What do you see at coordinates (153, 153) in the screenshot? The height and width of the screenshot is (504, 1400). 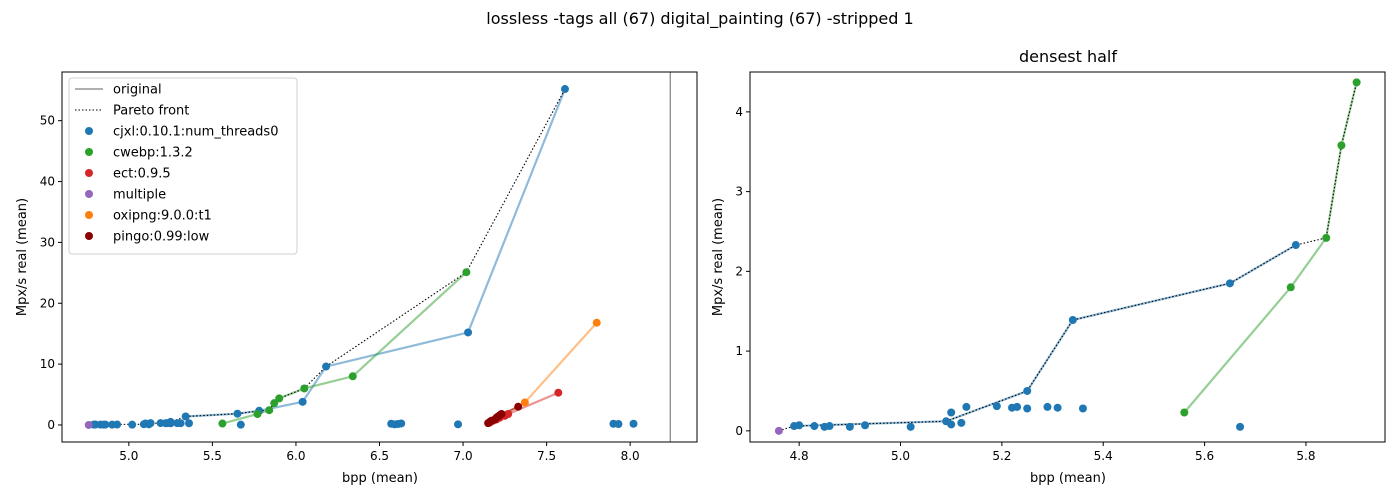 I see `legend-label: cwebp:1.3.2` at bounding box center [153, 153].